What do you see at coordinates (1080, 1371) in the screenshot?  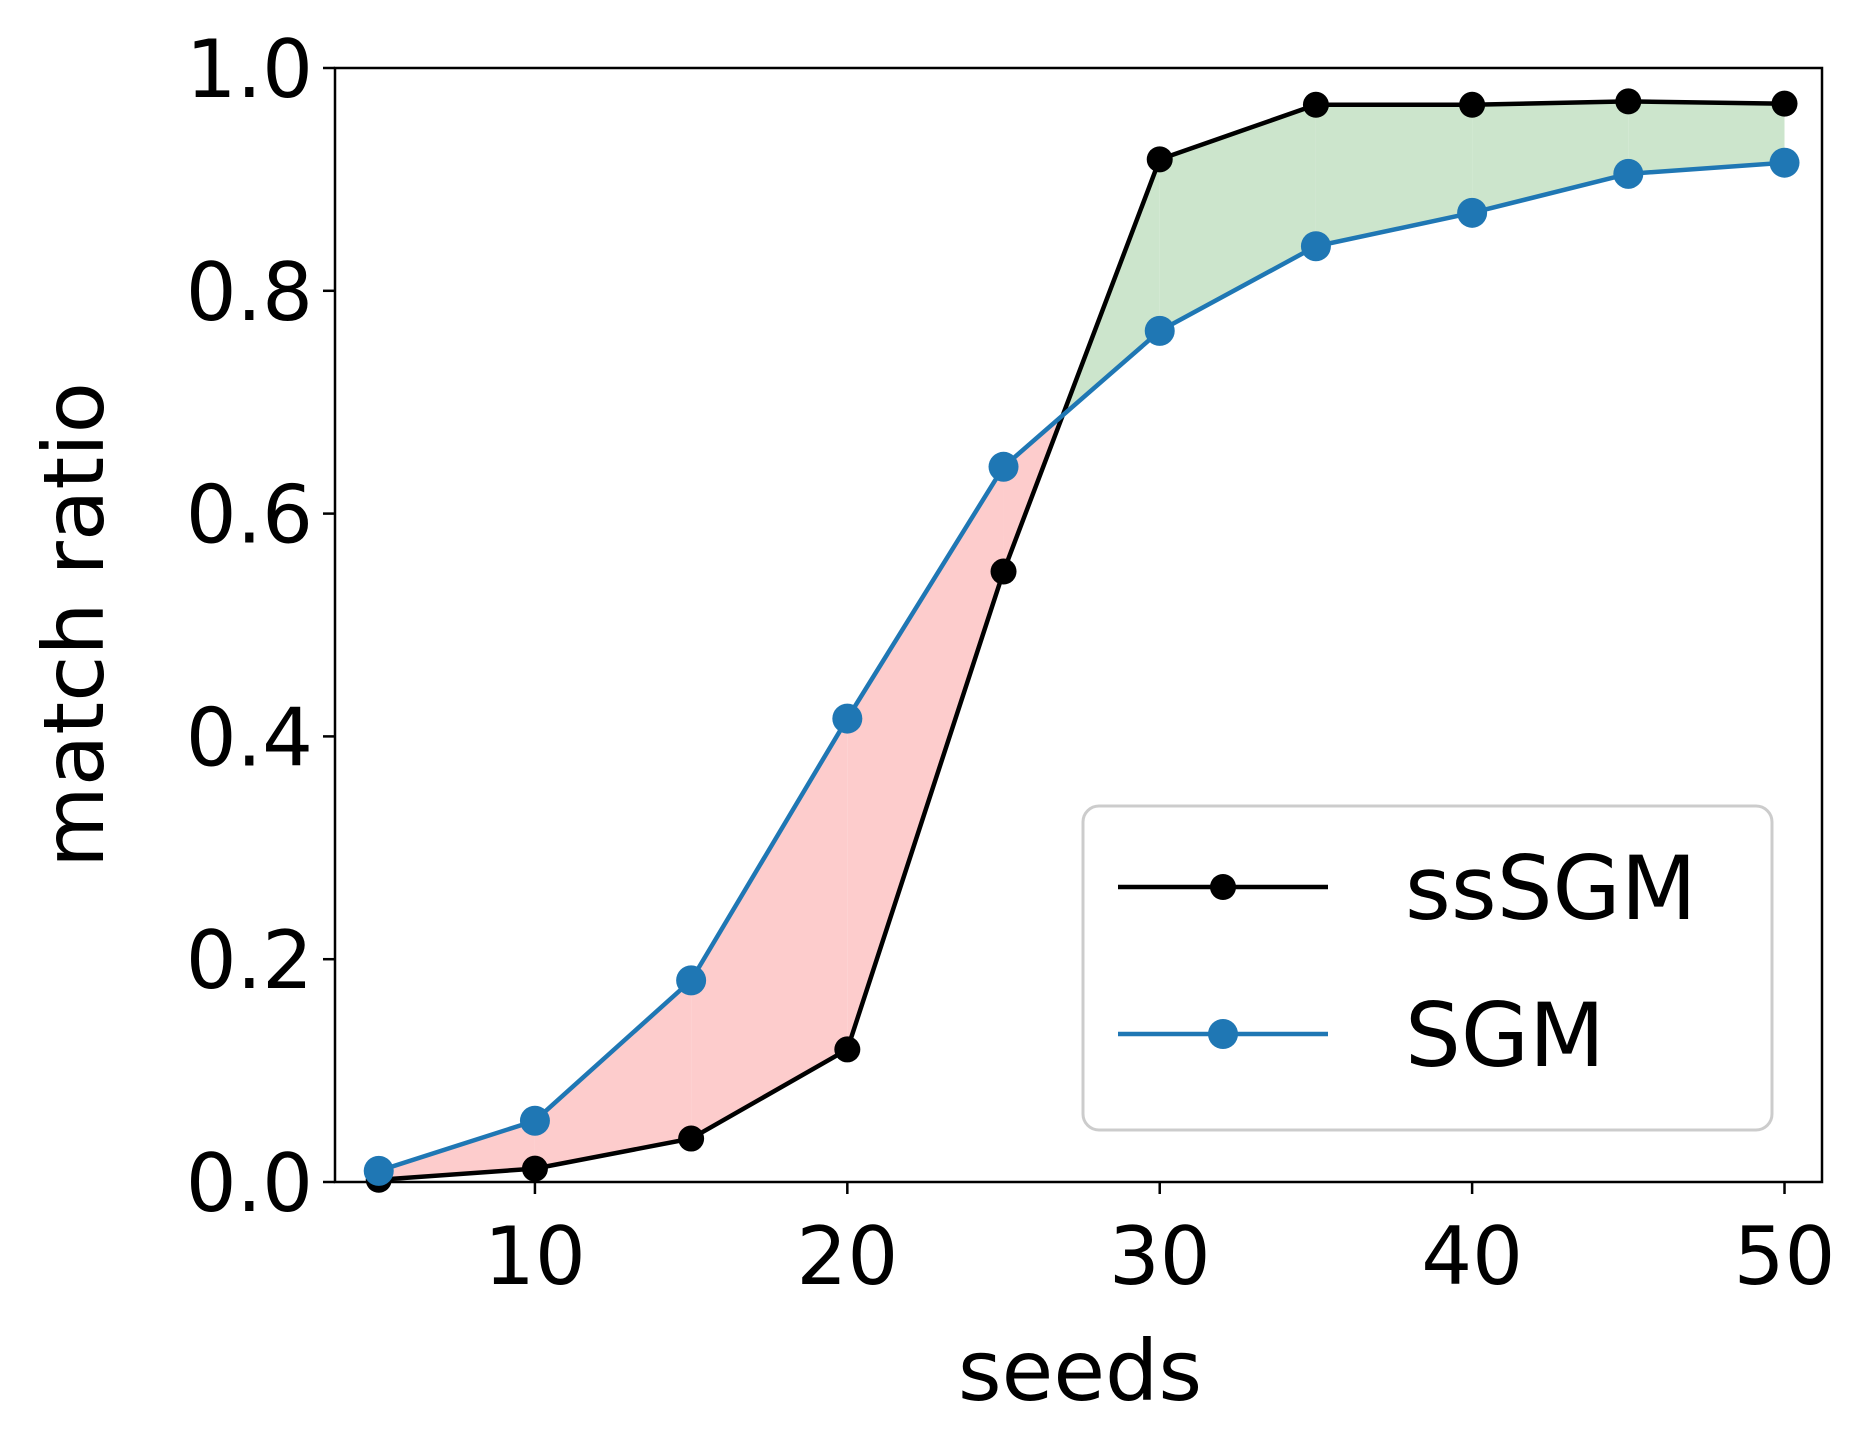 I see `x-axis-title: seeds` at bounding box center [1080, 1371].